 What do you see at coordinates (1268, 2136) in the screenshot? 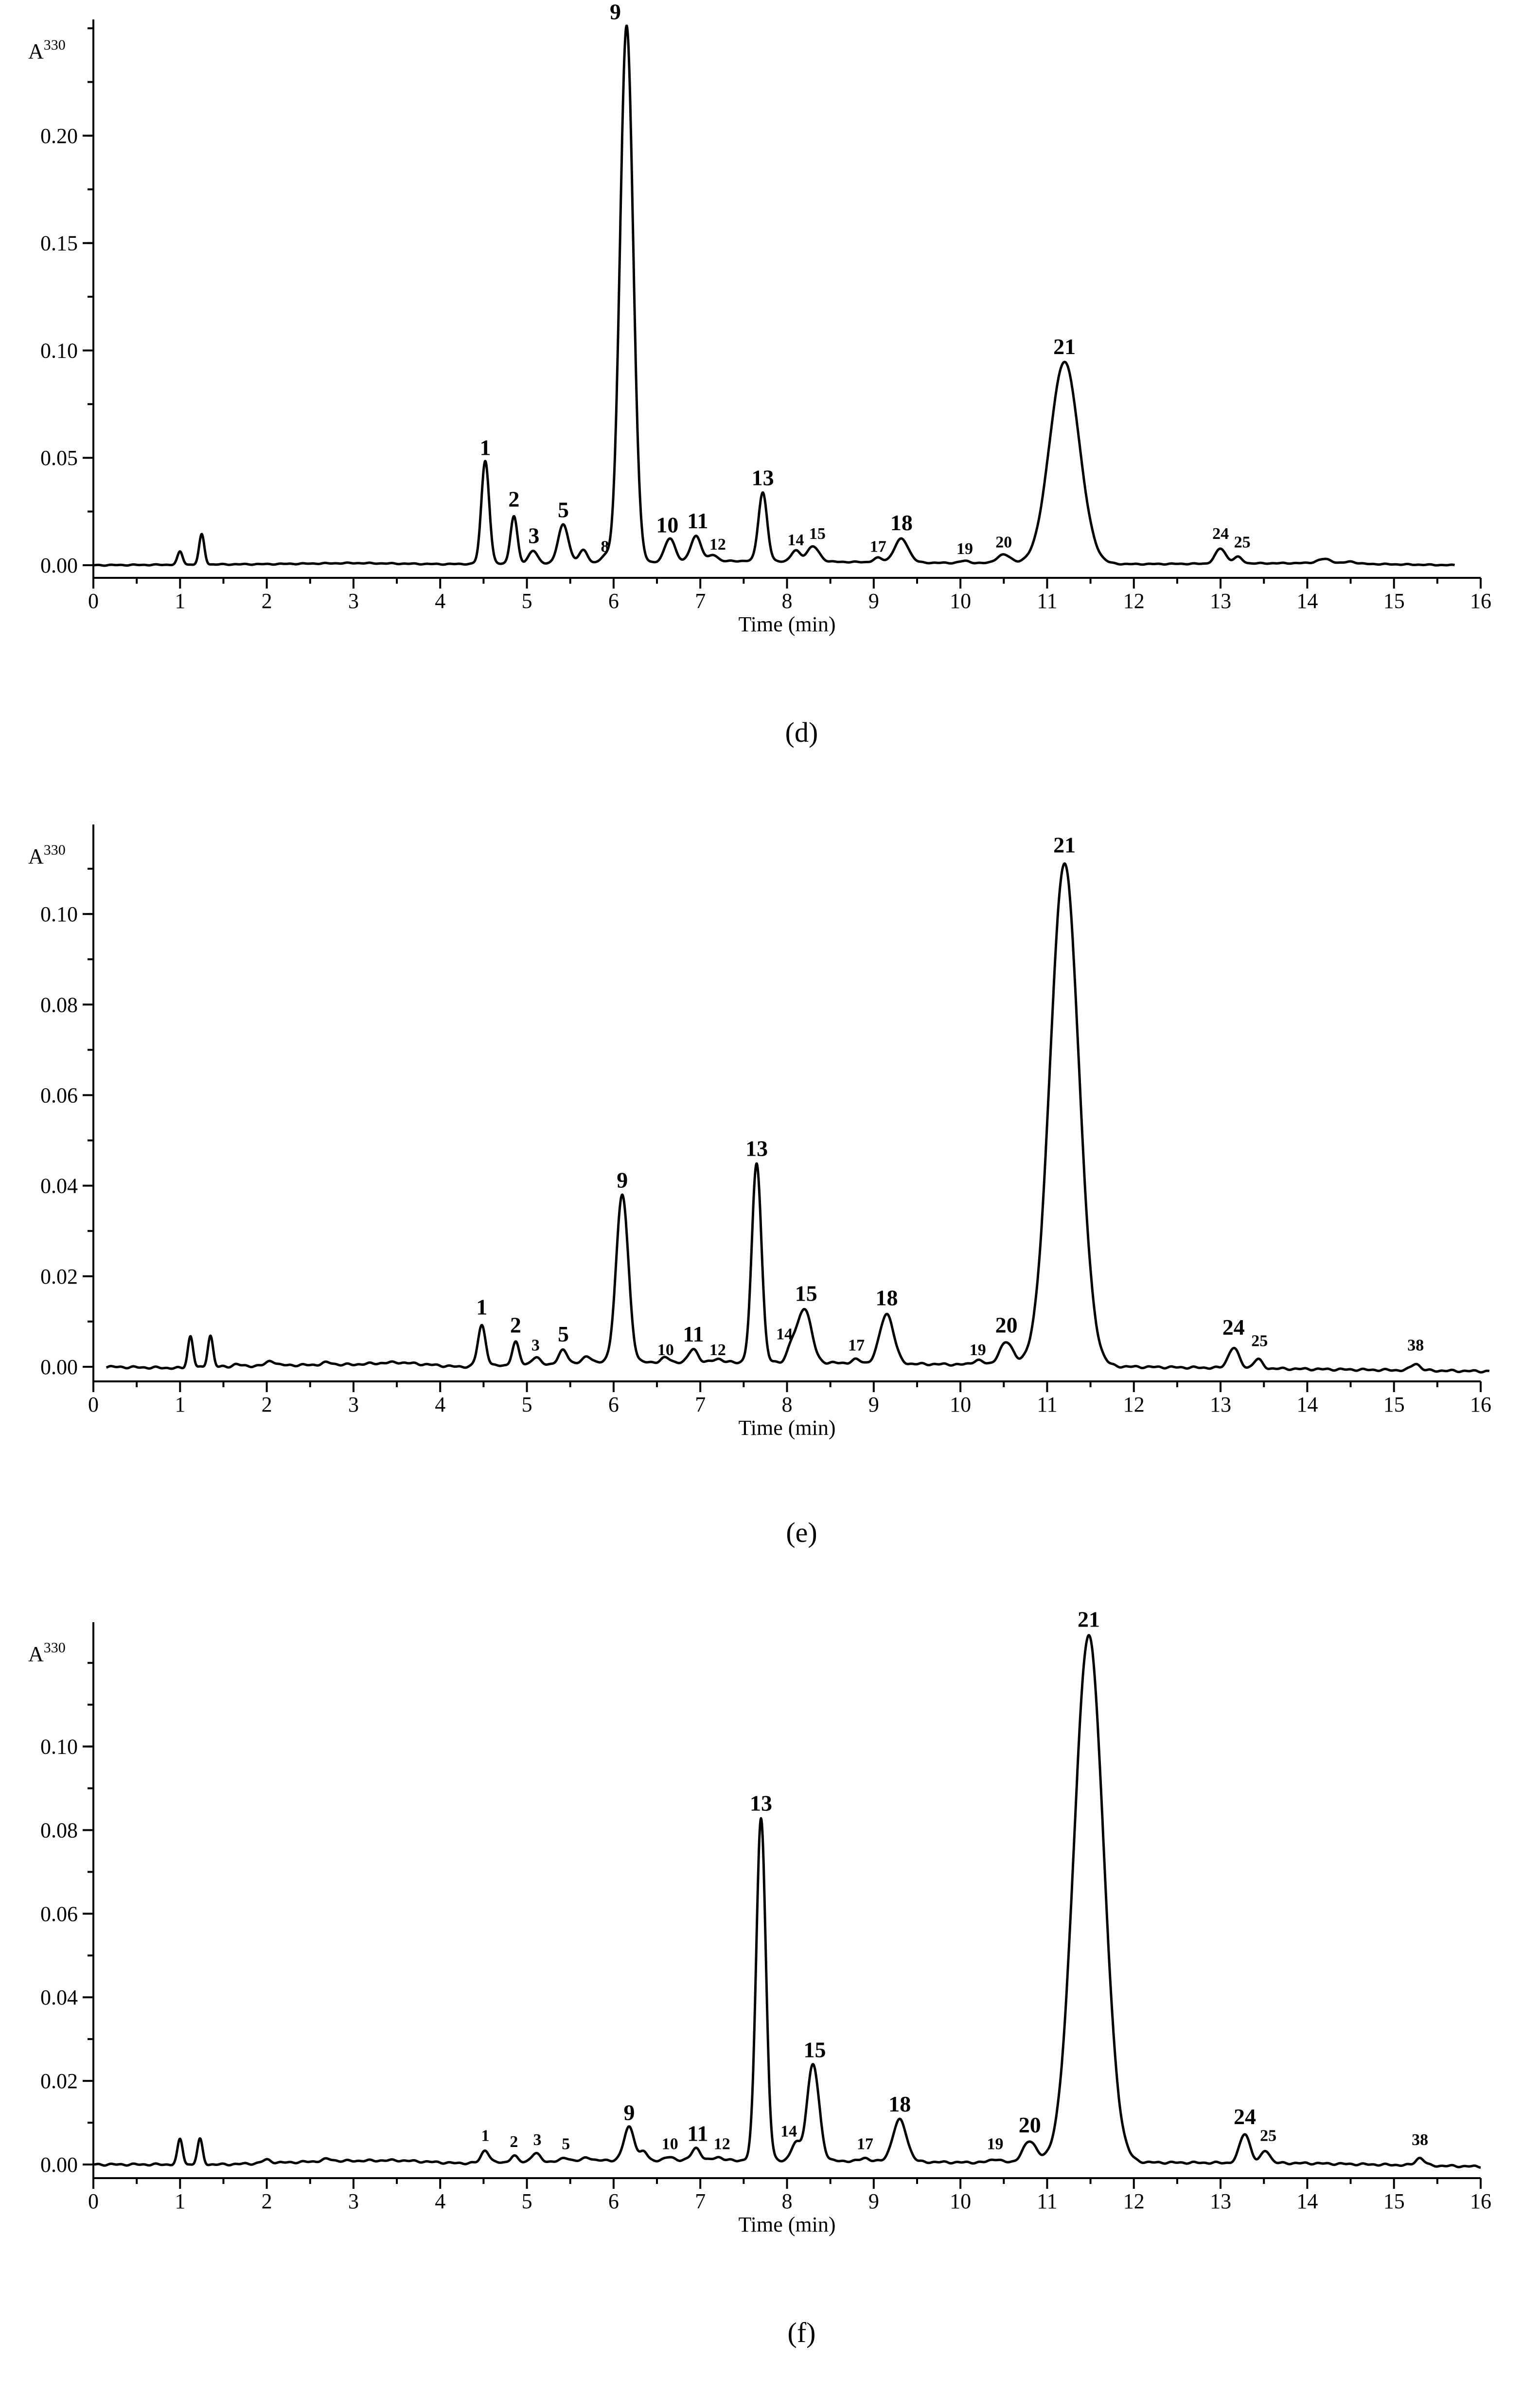
I see `peak-label-f-25: 25` at bounding box center [1268, 2136].